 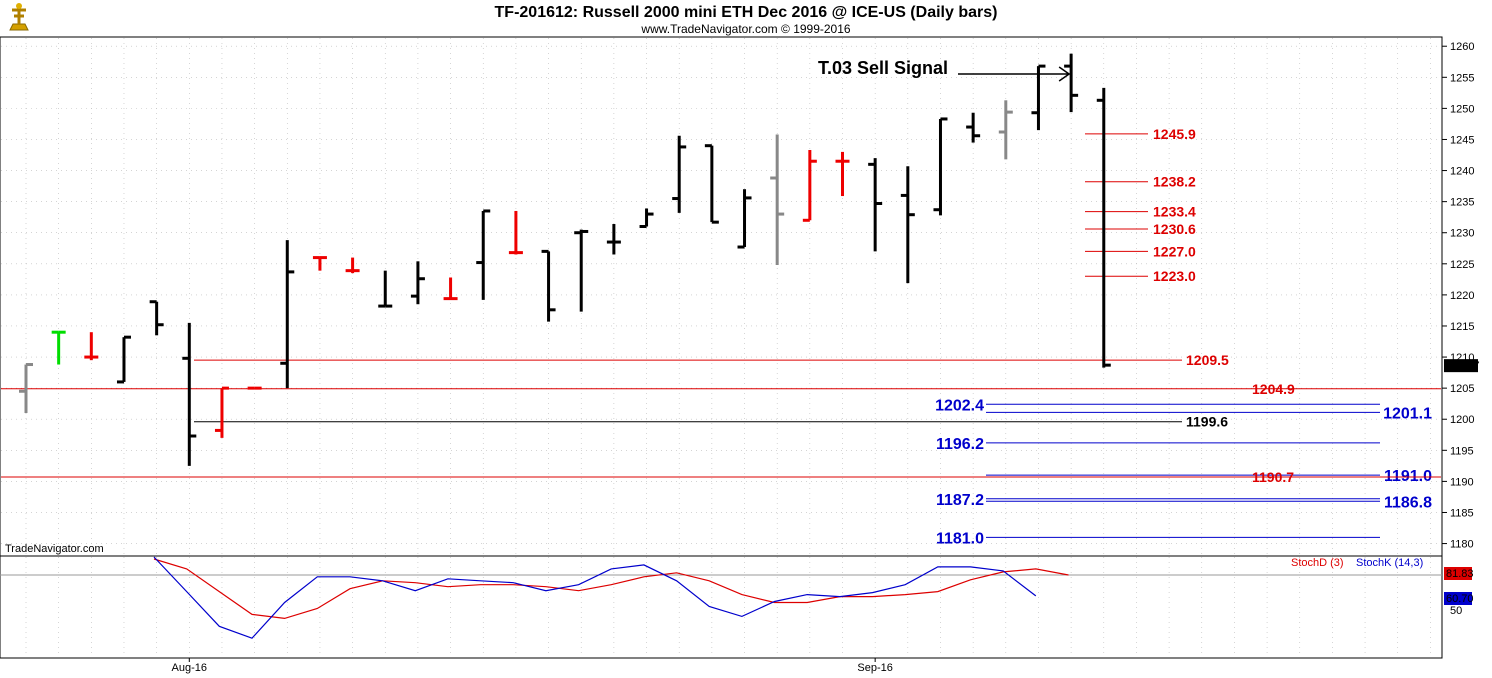 I want to click on last-price-tag: 1208.7, so click(x=1462, y=366).